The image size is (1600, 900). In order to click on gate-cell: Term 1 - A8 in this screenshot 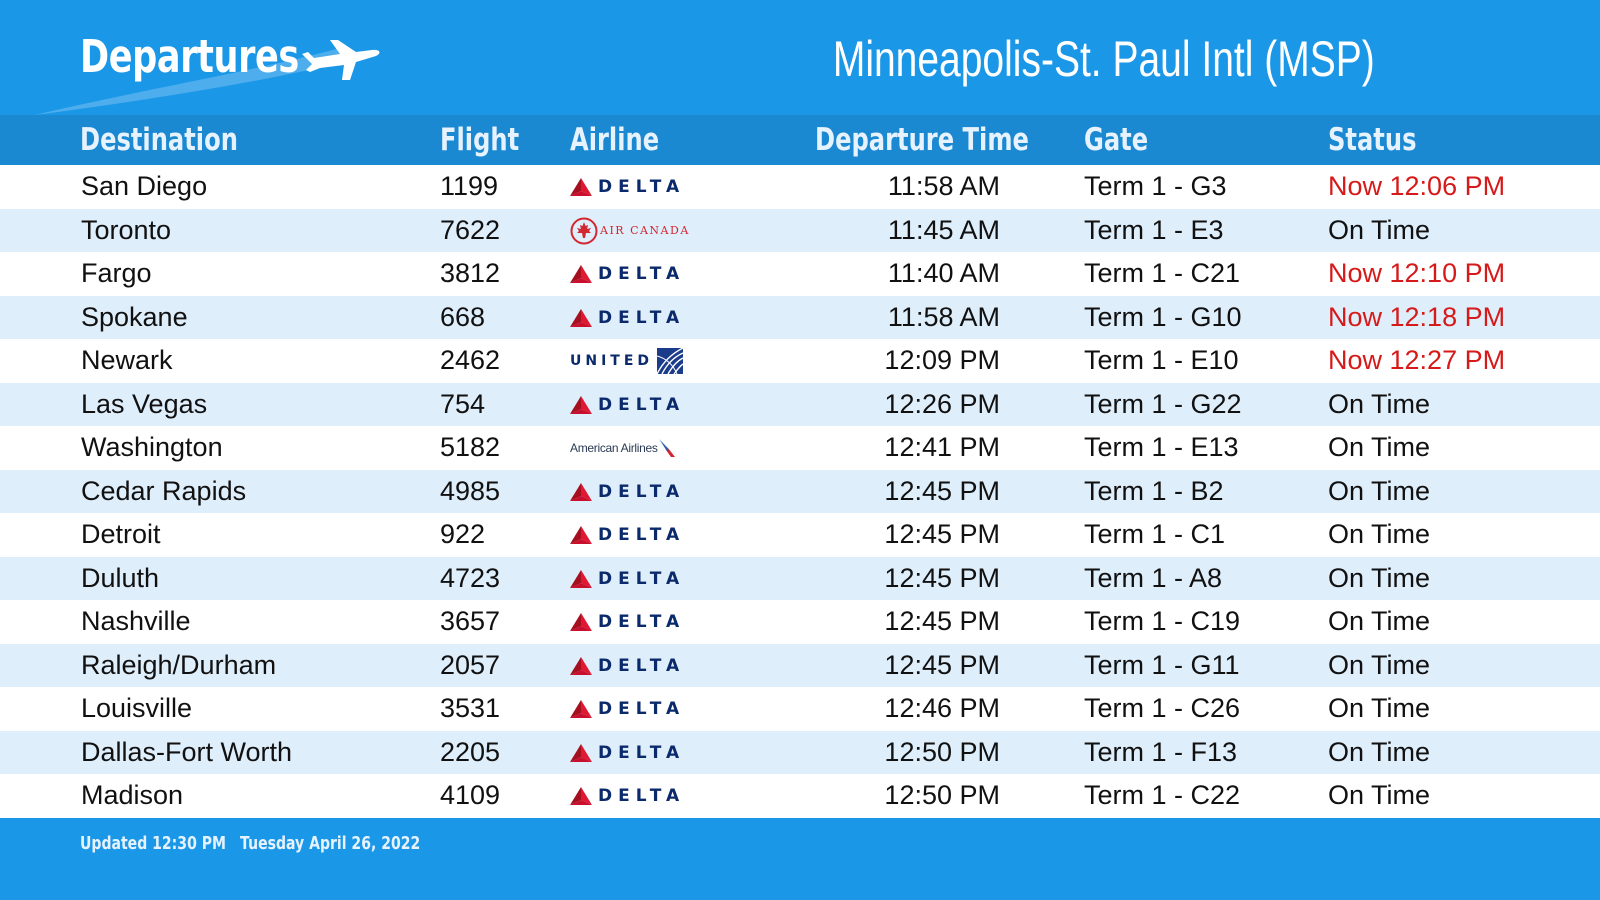, I will do `click(1153, 577)`.